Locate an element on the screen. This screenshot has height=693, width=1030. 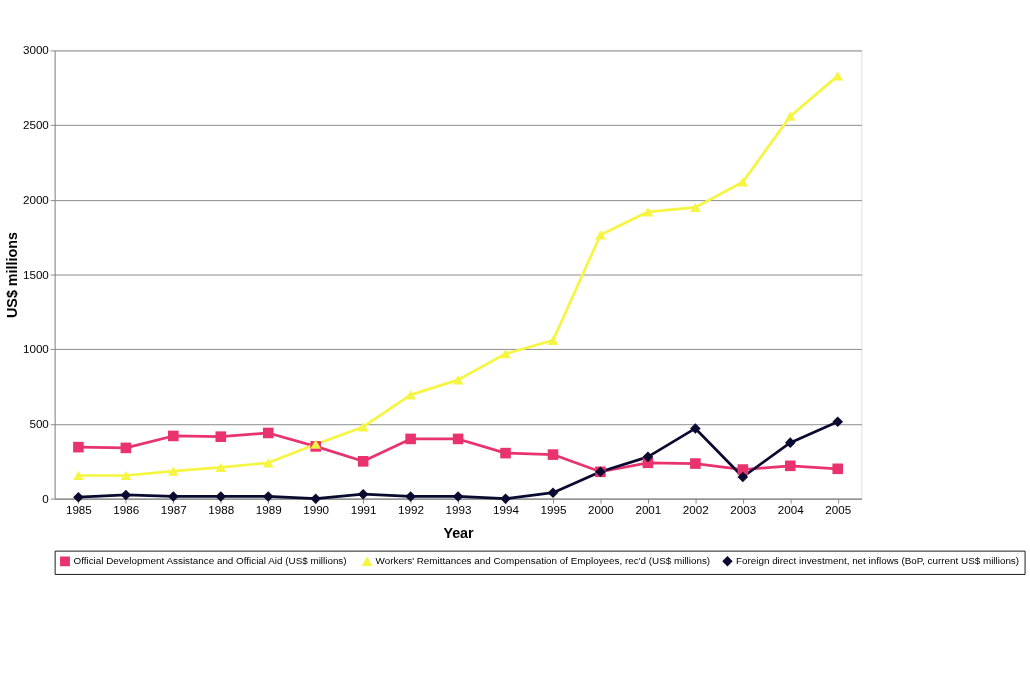
y-tick-label: 2000 is located at coordinates (36, 199).